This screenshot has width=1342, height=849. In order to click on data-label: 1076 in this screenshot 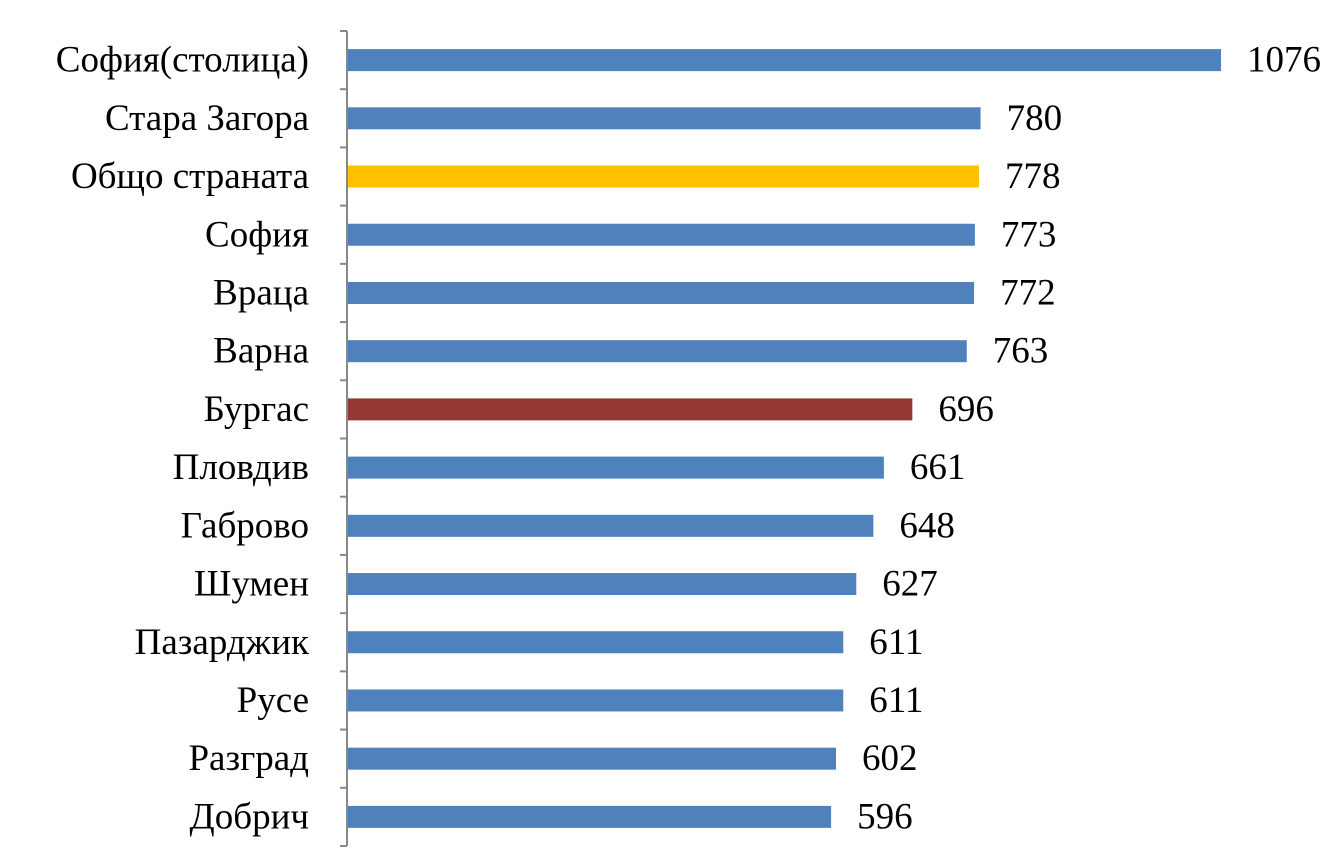, I will do `click(1284, 60)`.